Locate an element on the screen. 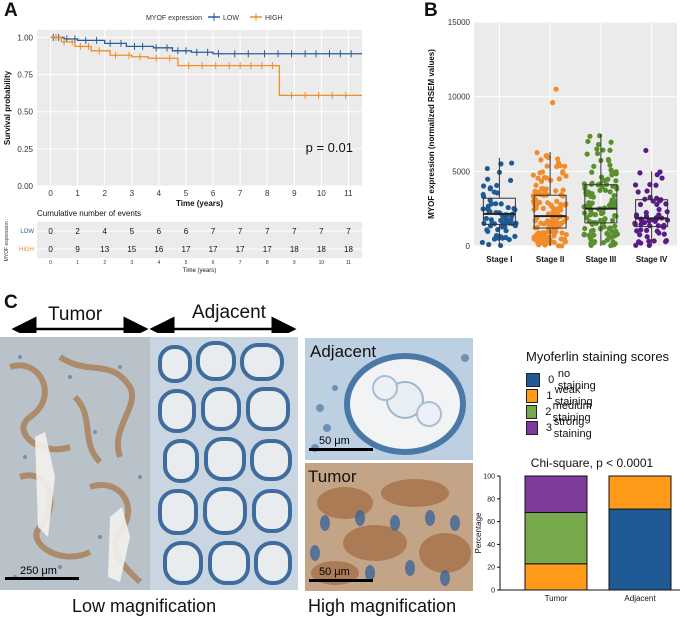 The width and height of the screenshot is (685, 617). risk-table-xtick-label: 2 is located at coordinates (104, 263).